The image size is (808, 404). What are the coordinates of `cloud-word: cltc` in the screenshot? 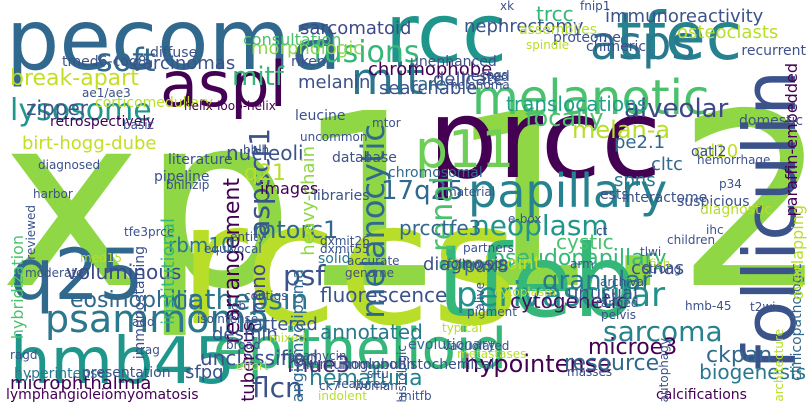 It's located at (667, 165).